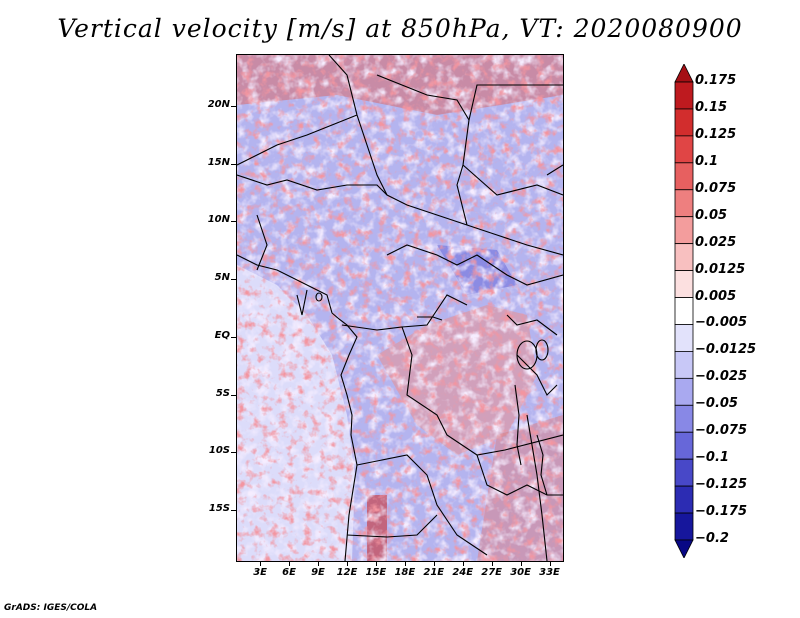 This screenshot has width=800, height=618. What do you see at coordinates (721, 377) in the screenshot?
I see `colorbar-label: −0.025` at bounding box center [721, 377].